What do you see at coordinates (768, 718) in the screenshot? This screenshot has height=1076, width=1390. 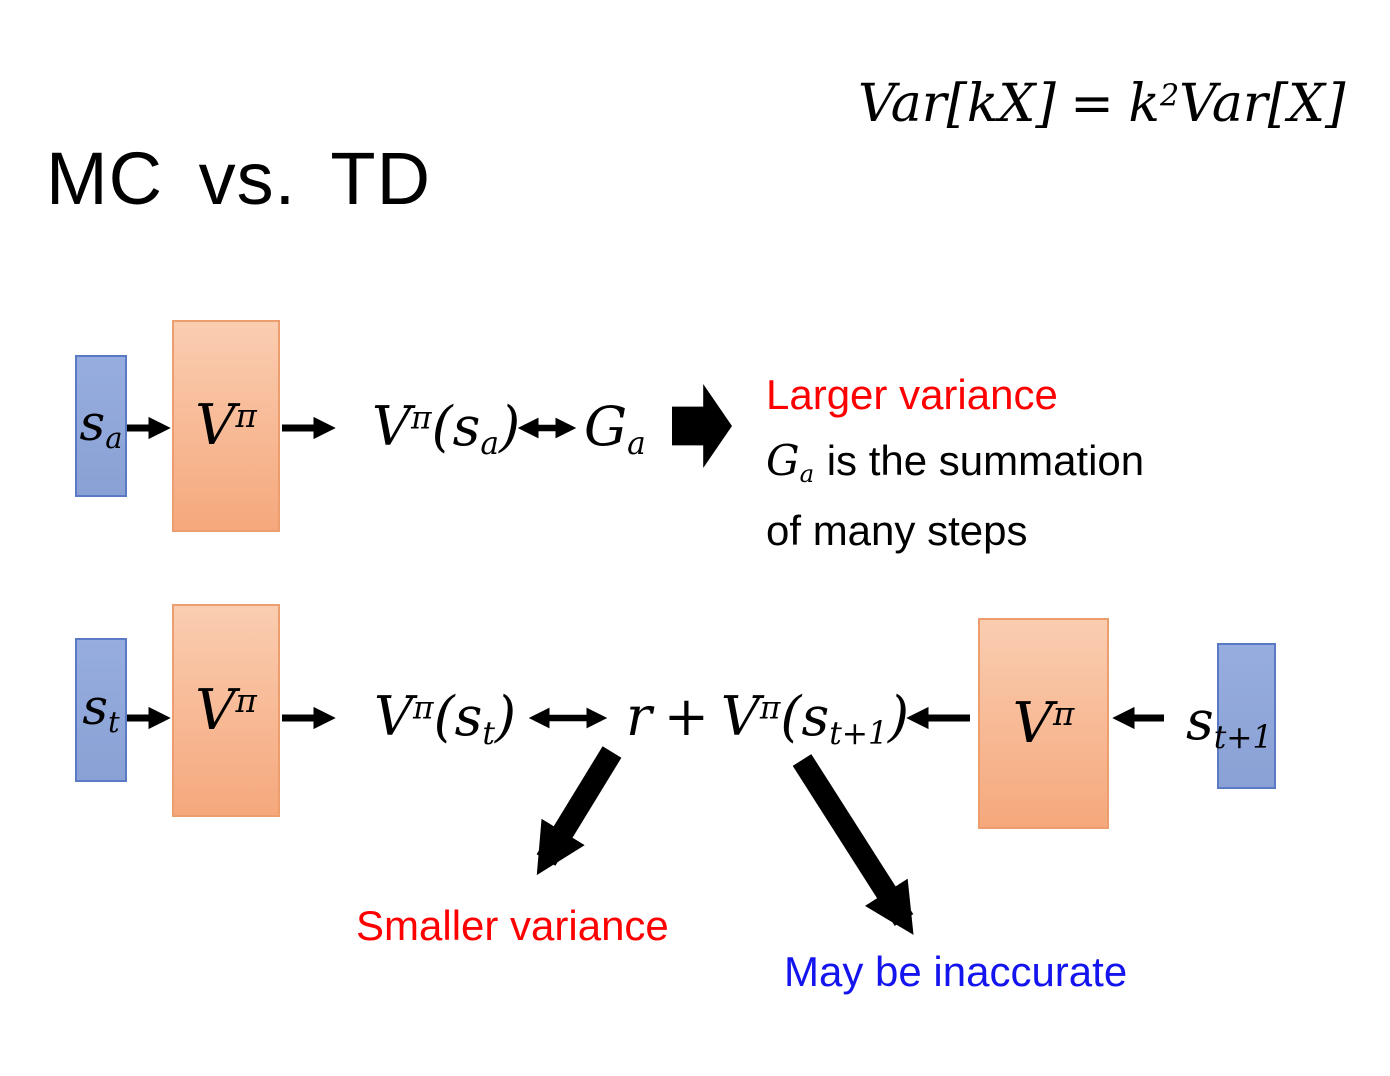 I see `td-target-expression: r + Vπ(st+1)` at bounding box center [768, 718].